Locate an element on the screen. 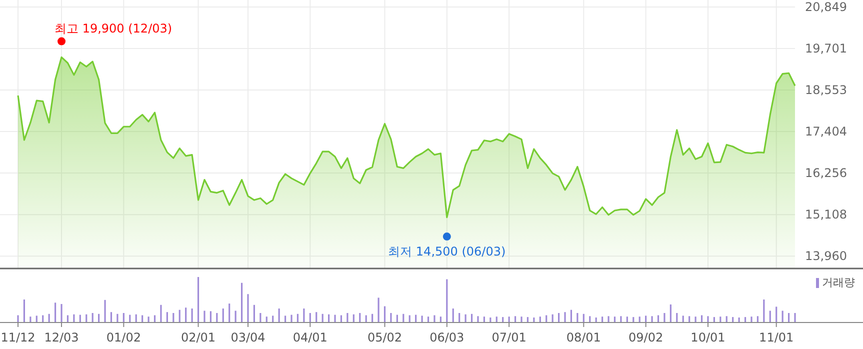  x-tick-label: 05/02 is located at coordinates (384, 337).